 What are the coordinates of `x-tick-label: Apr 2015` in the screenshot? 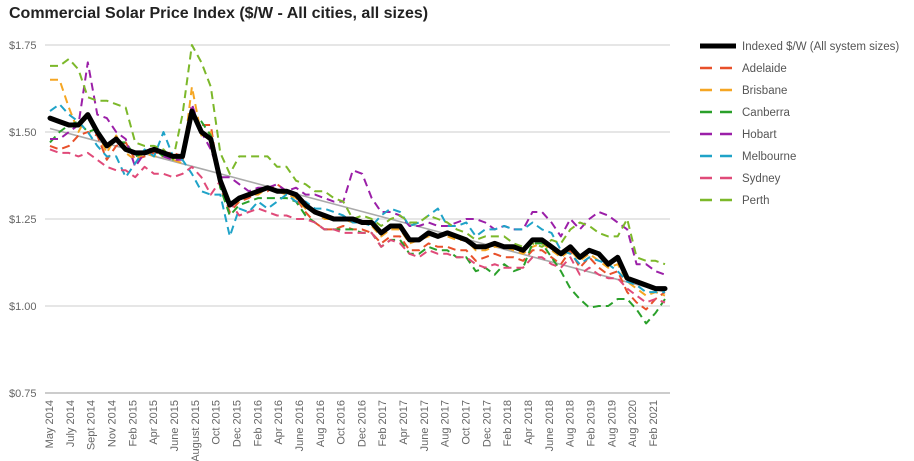 It's located at (154, 422).